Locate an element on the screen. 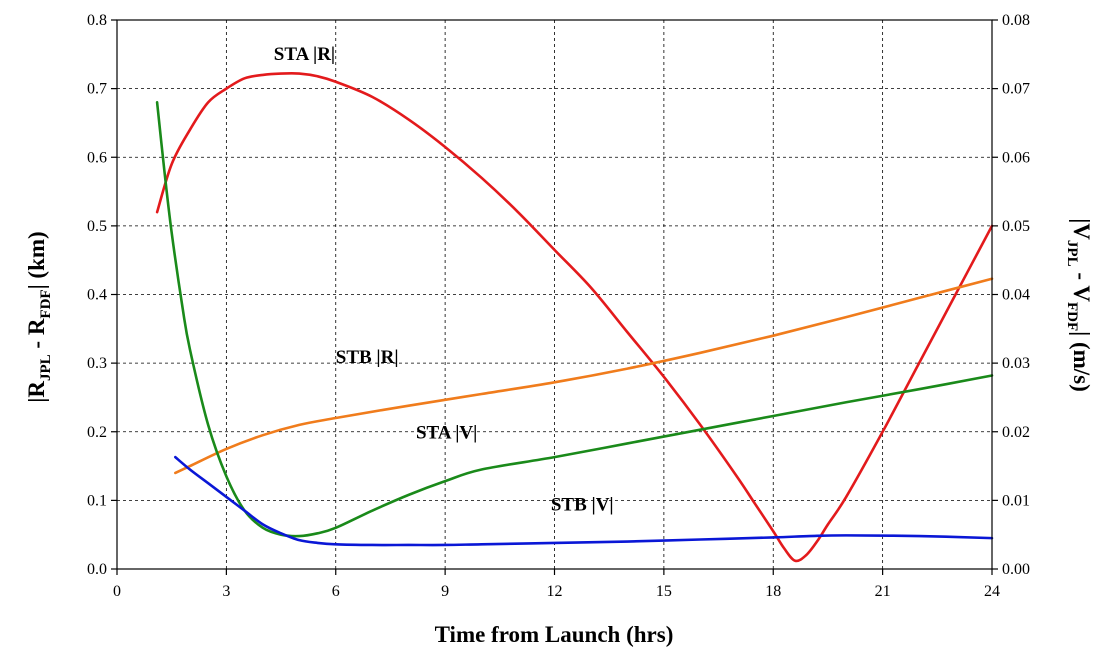 Image resolution: width=1107 pixels, height=649 pixels. y-left-tick-label: 0.2 is located at coordinates (97, 432).